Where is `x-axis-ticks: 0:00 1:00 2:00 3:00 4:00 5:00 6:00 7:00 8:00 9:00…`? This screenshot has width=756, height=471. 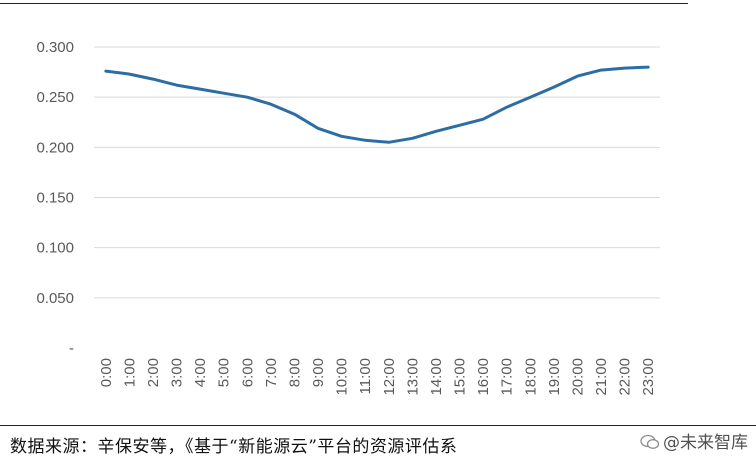 x-axis-ticks: 0:00 1:00 2:00 3:00 4:00 5:00 6:00 7:00 8:00 9:00… is located at coordinates (377, 377).